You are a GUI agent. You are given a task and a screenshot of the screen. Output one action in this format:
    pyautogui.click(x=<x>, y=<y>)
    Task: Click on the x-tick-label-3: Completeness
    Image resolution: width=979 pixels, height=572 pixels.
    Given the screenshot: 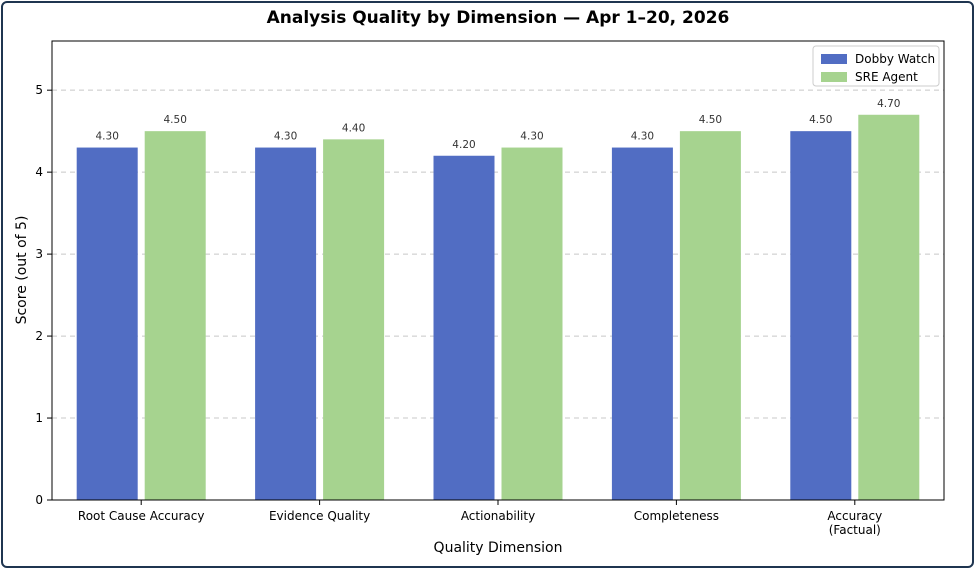 What is the action you would take?
    pyautogui.click(x=676, y=516)
    